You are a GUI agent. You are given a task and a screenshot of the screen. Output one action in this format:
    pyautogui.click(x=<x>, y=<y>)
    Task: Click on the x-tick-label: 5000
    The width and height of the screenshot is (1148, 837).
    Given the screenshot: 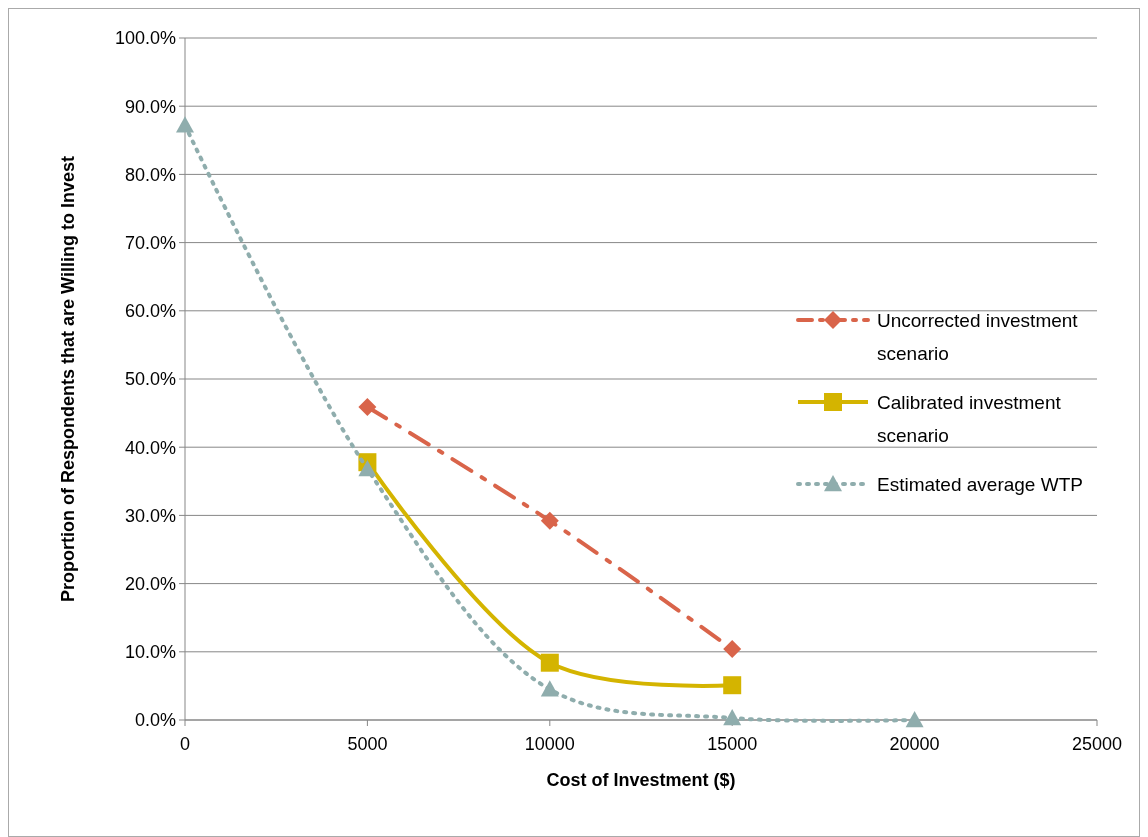 What is the action you would take?
    pyautogui.click(x=367, y=744)
    